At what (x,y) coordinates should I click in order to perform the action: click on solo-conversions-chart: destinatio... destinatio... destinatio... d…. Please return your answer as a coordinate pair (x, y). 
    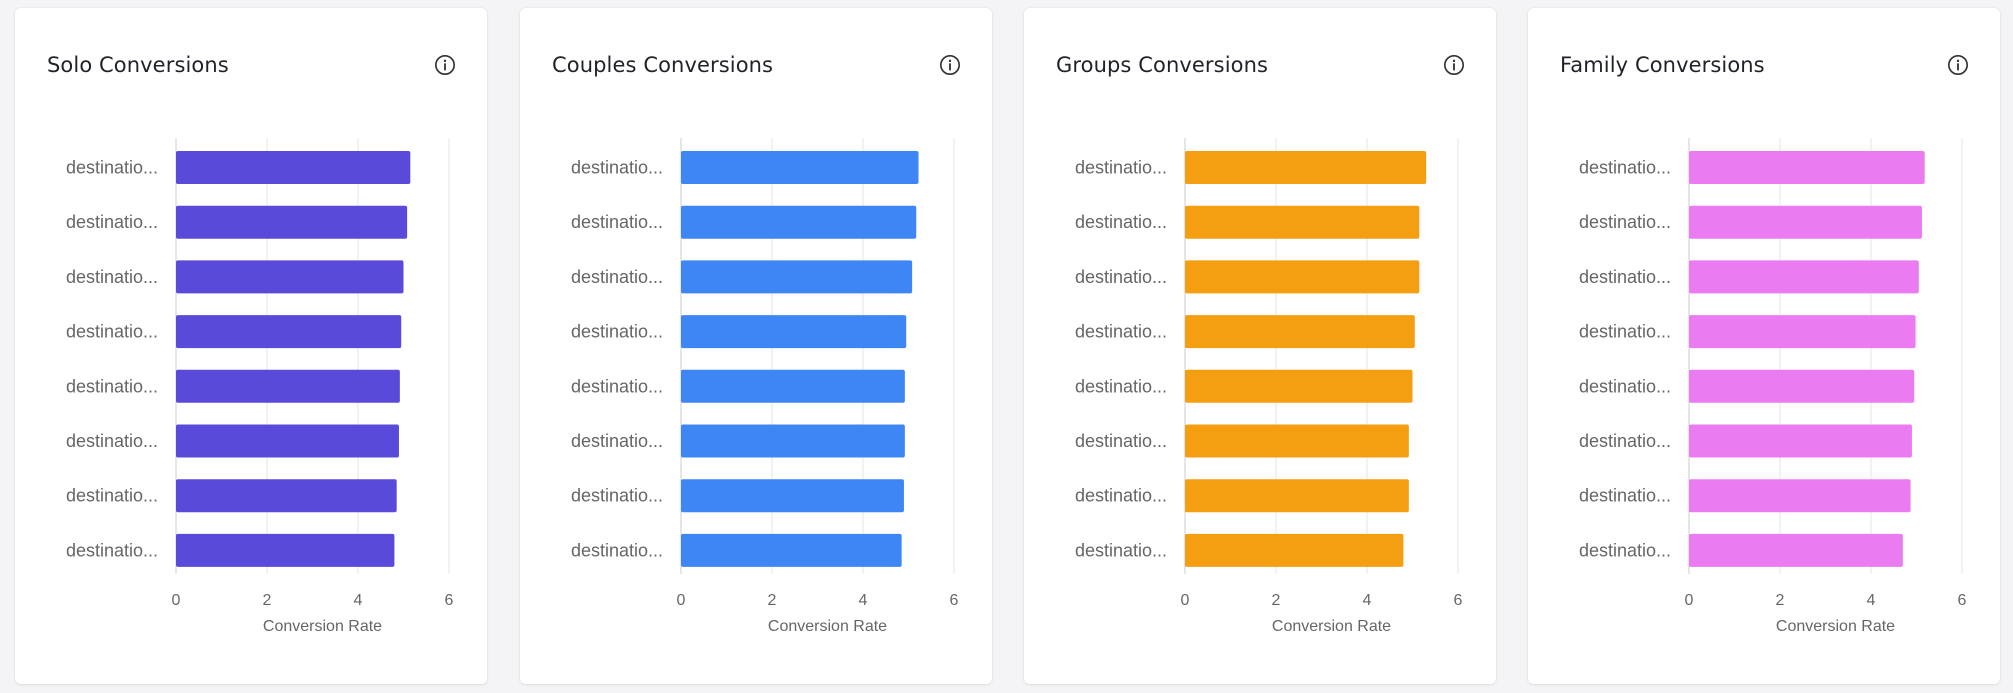
    Looking at the image, I should click on (260, 386).